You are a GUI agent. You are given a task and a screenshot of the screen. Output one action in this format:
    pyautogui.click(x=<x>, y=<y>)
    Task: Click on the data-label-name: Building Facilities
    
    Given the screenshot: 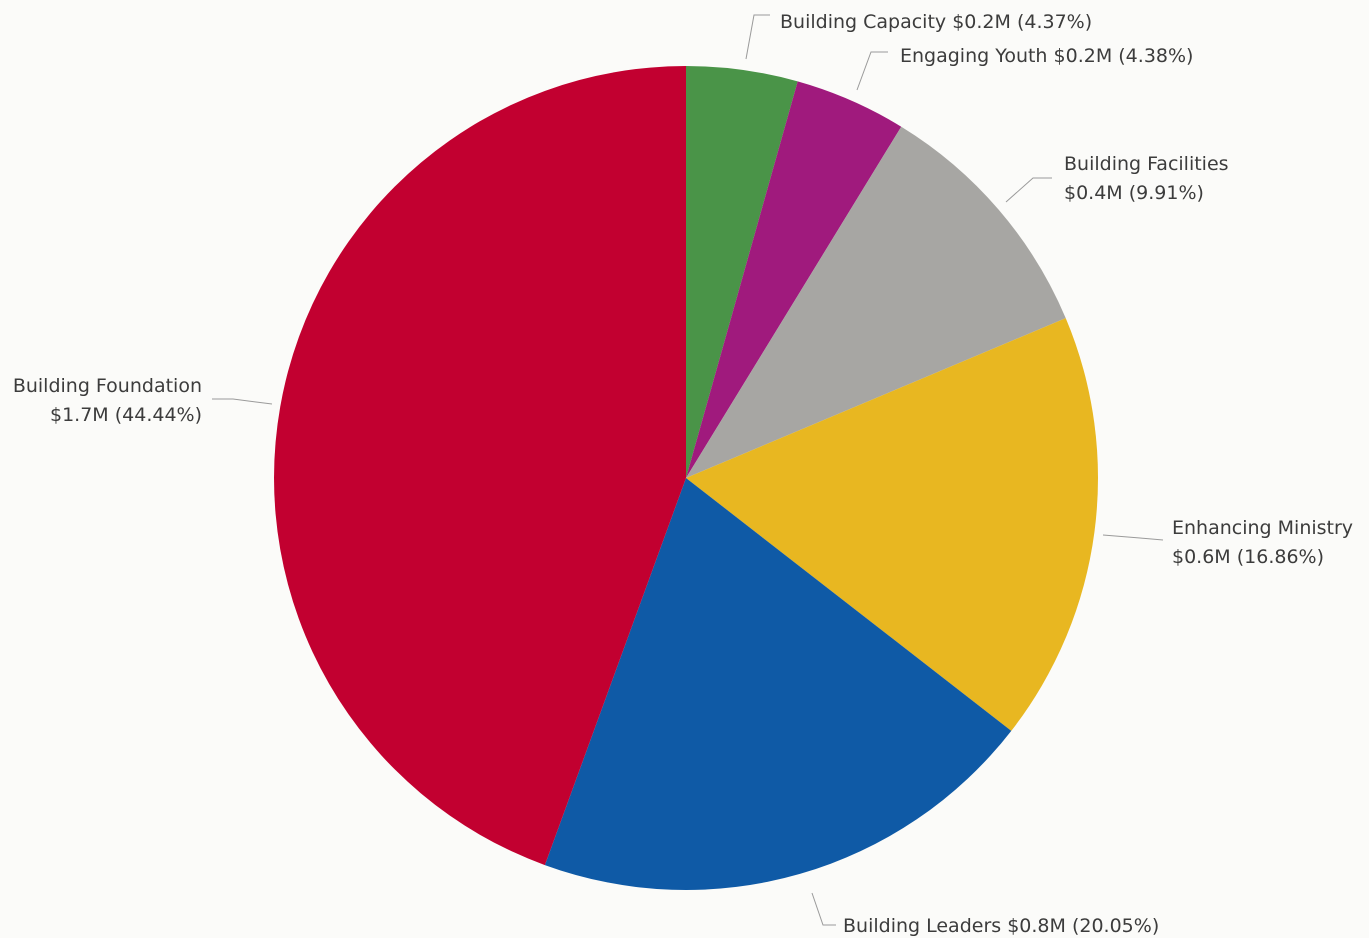 What is the action you would take?
    pyautogui.click(x=1146, y=164)
    